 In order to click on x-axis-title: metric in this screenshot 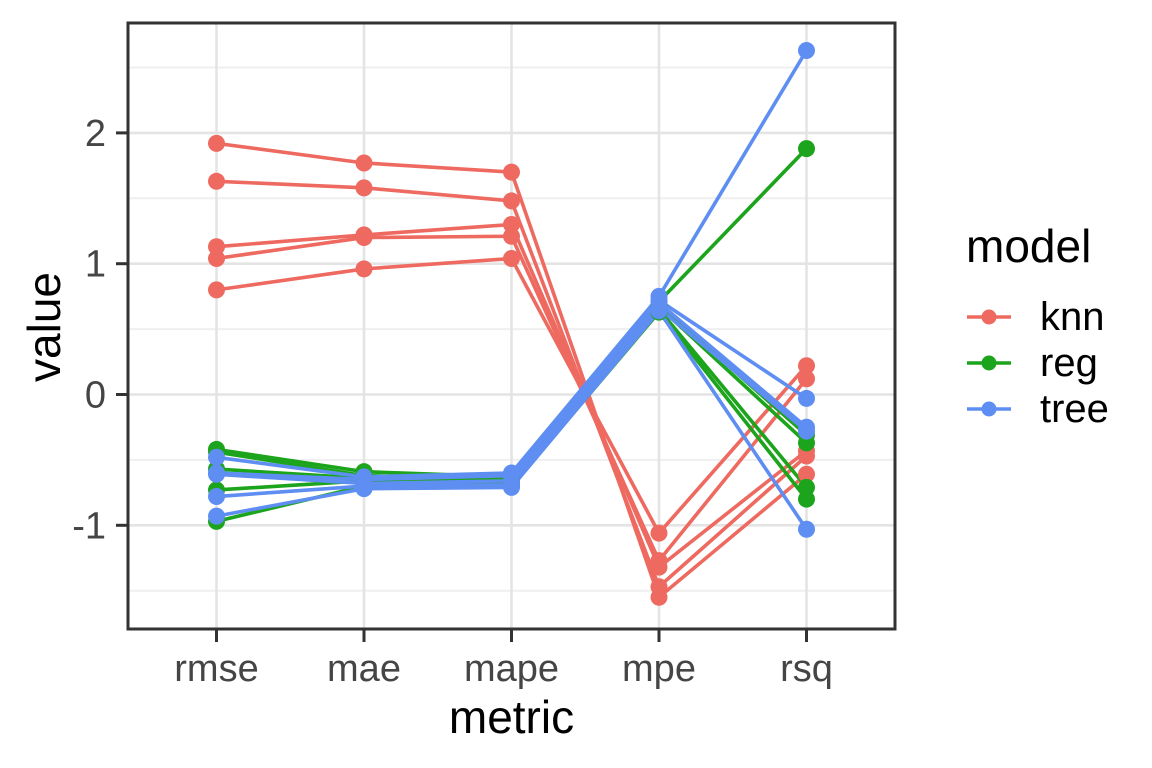, I will do `click(511, 717)`.